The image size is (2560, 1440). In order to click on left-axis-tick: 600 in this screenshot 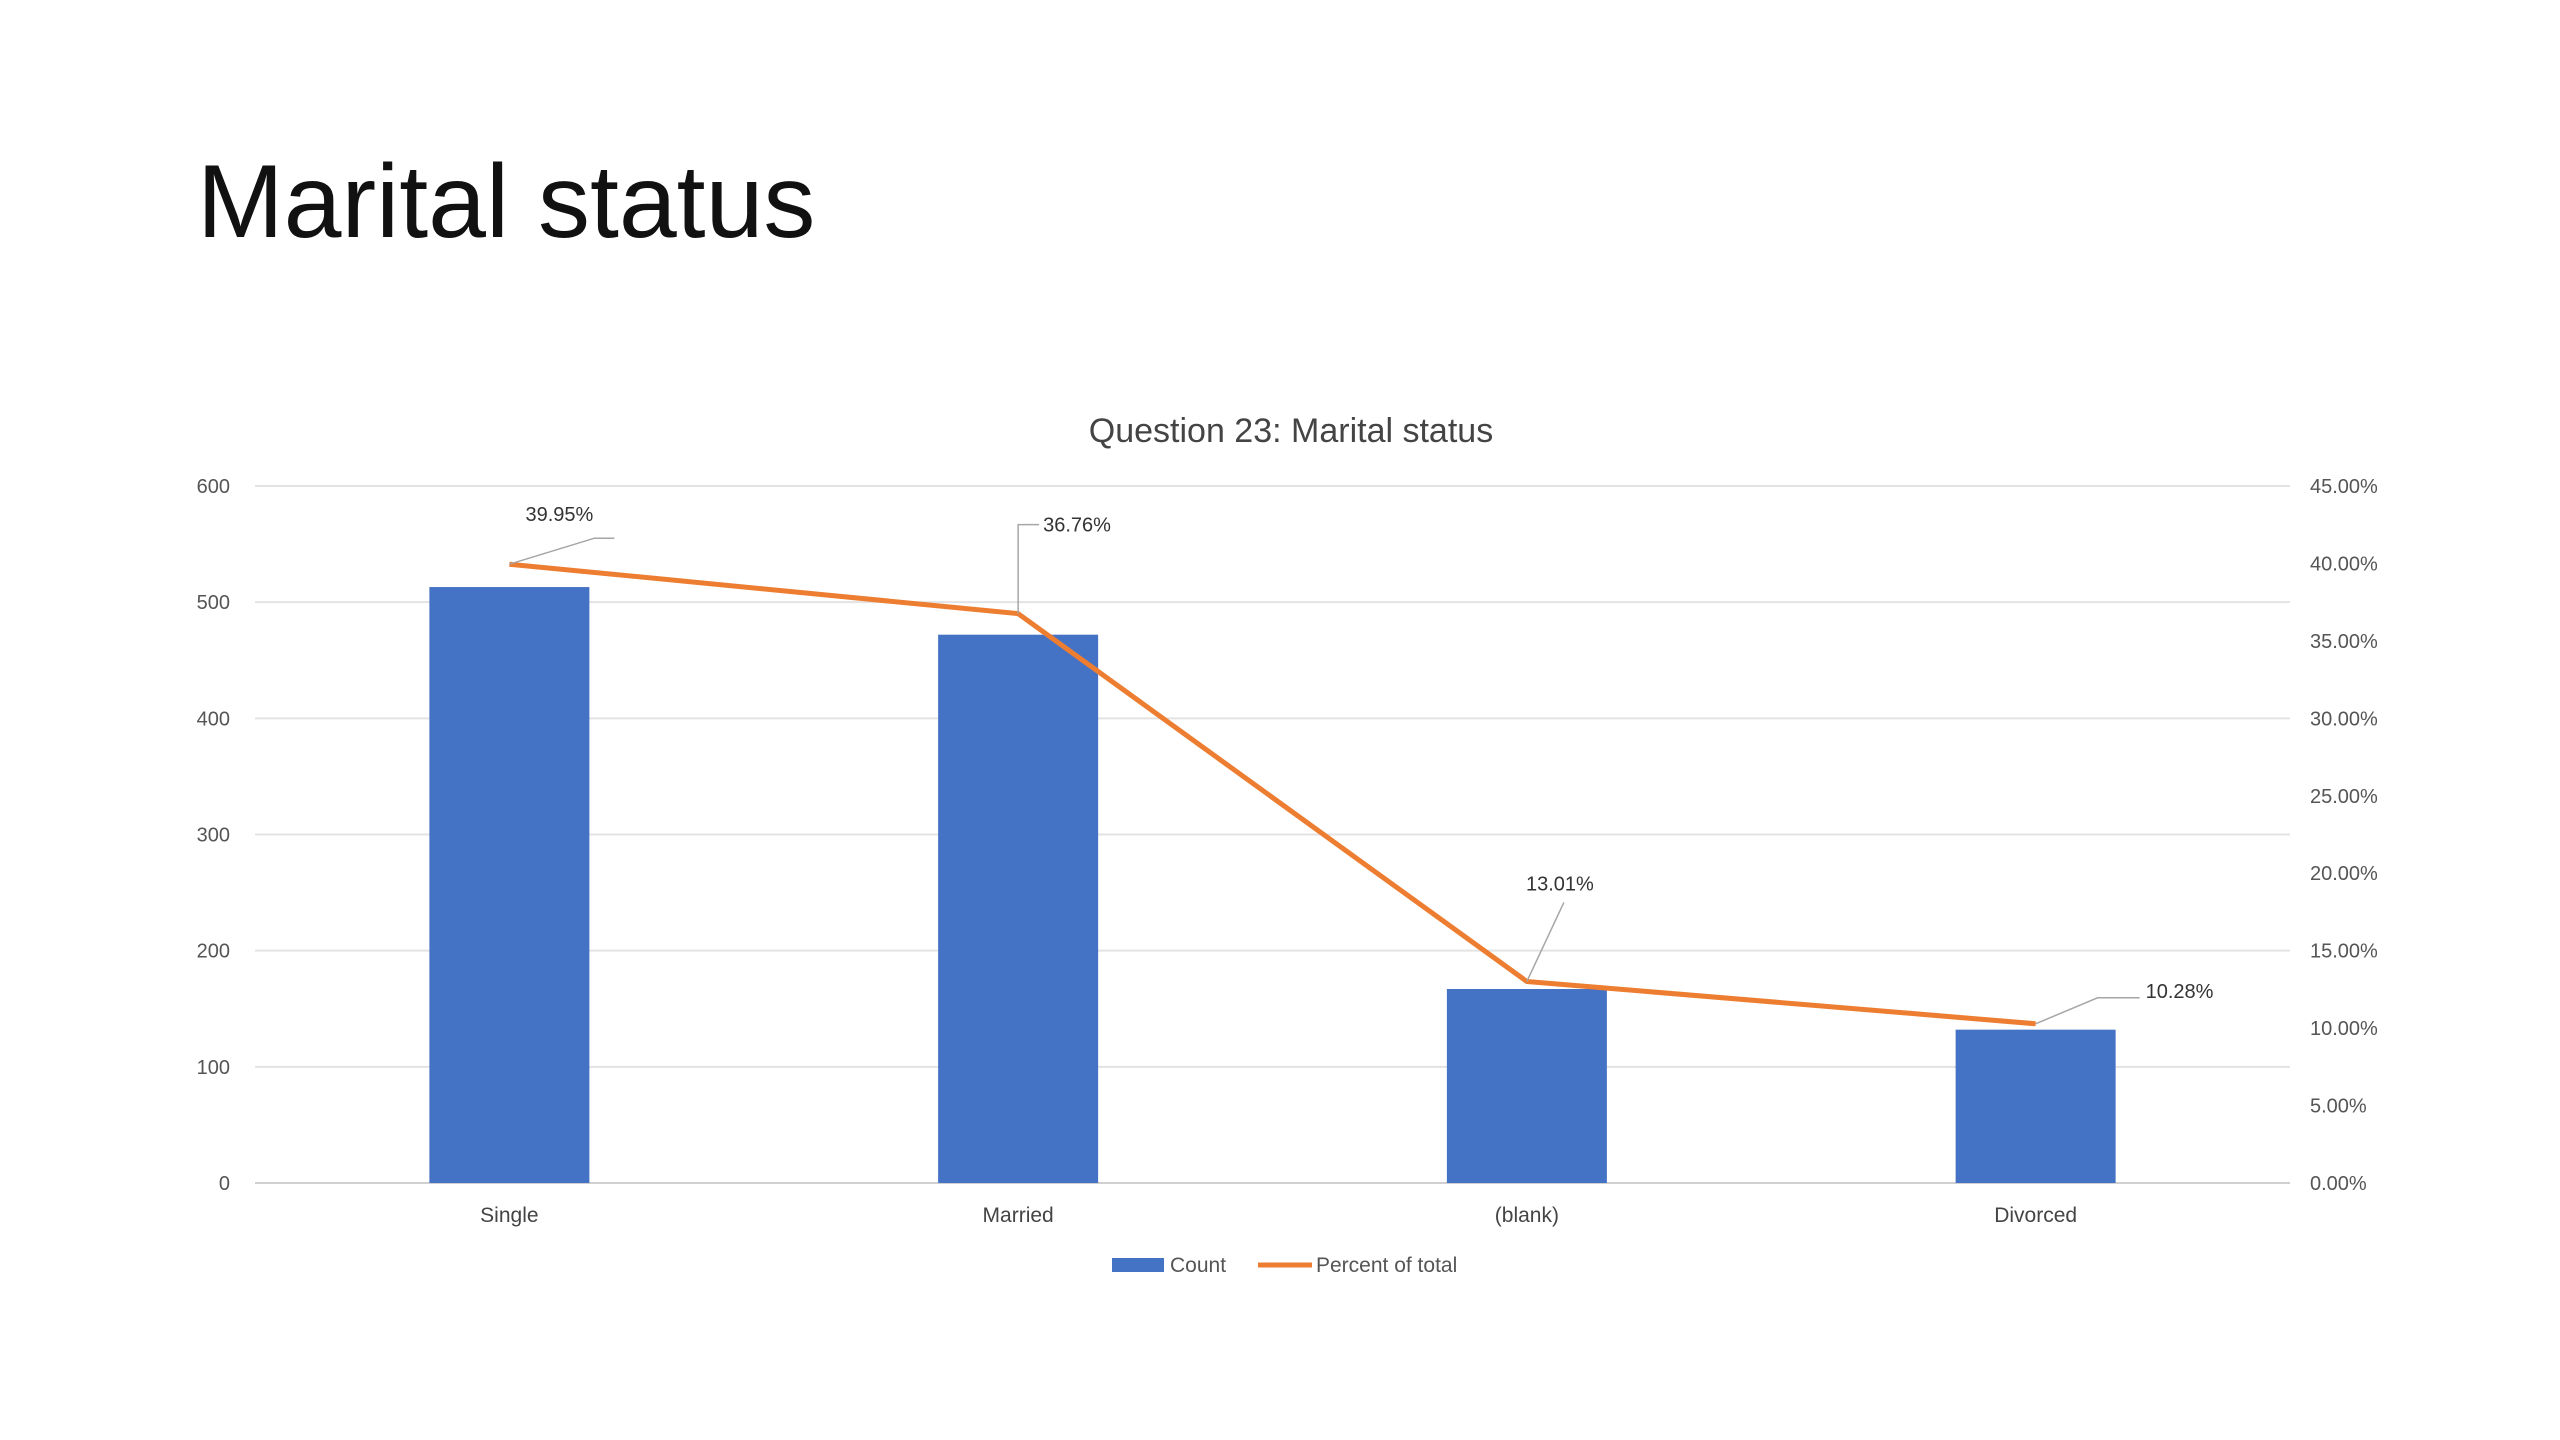, I will do `click(213, 487)`.